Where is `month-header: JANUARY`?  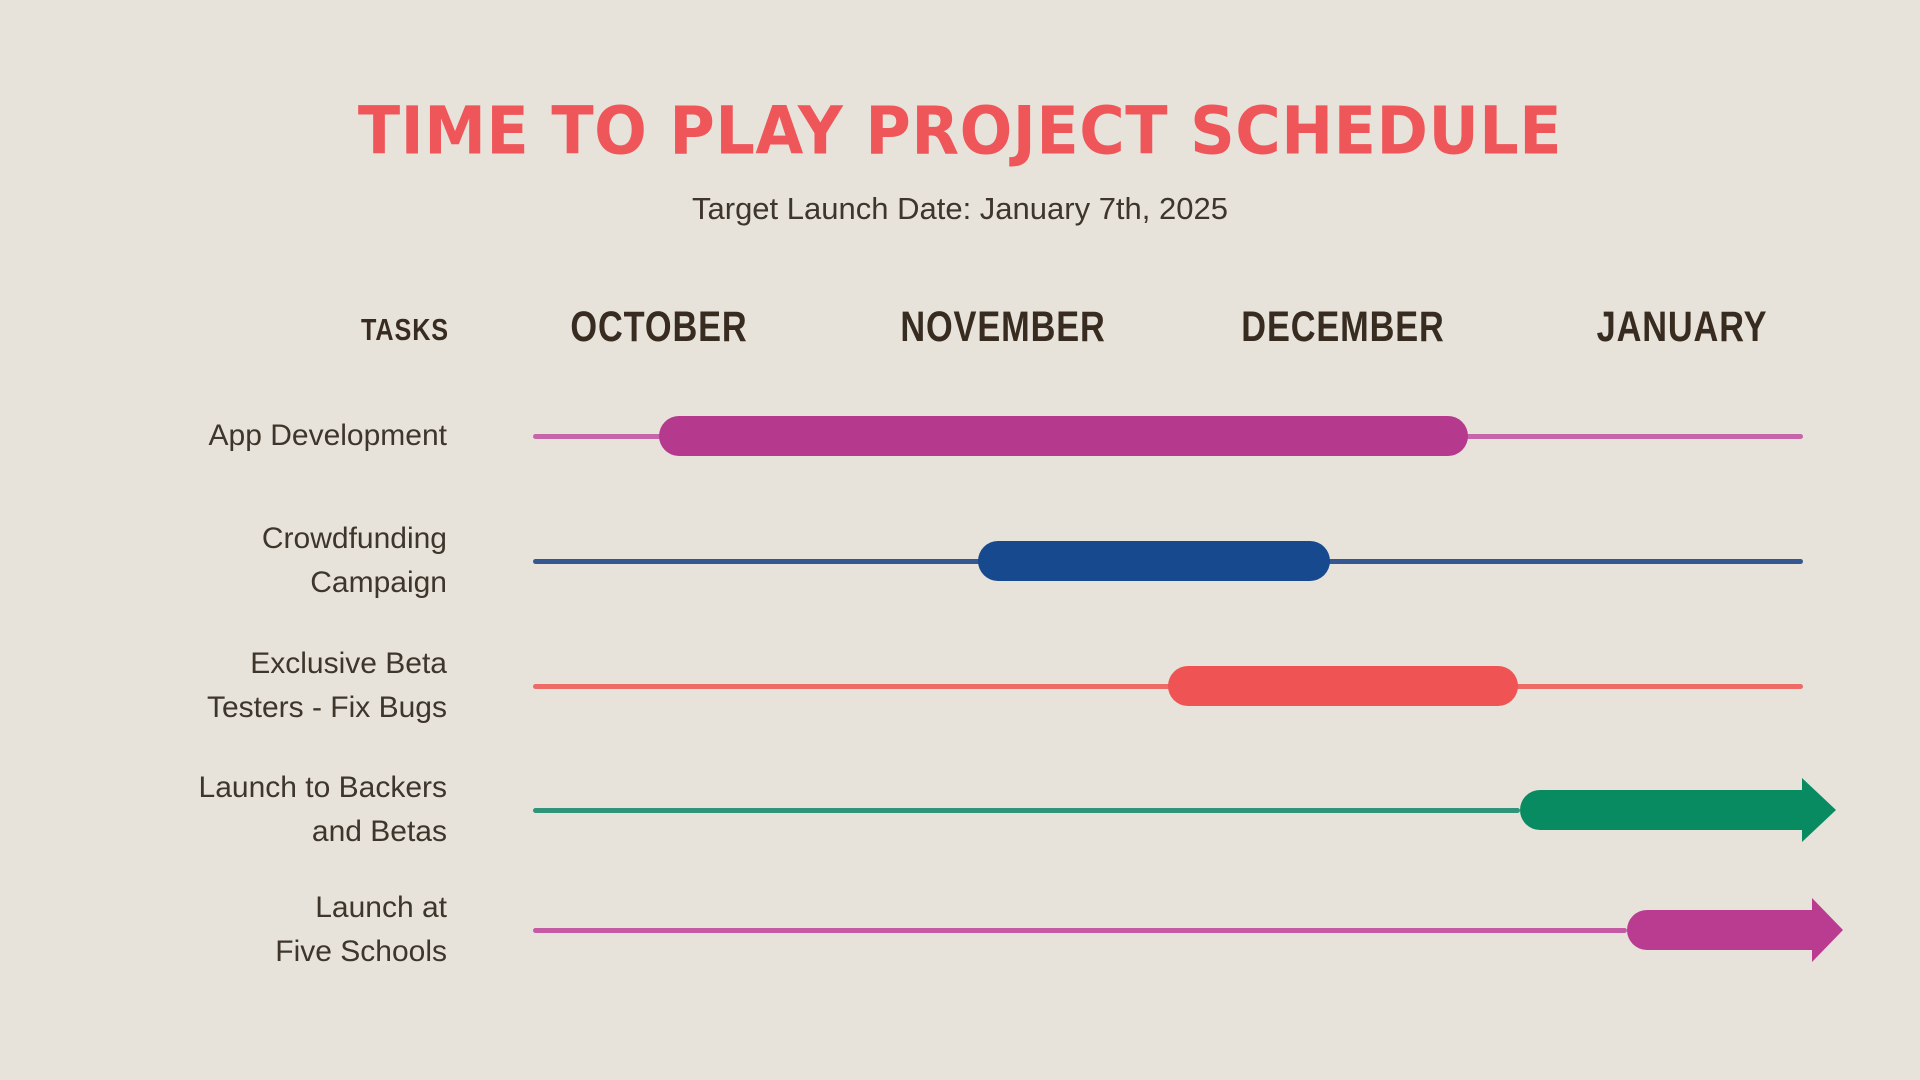
month-header: JANUARY is located at coordinates (1682, 327).